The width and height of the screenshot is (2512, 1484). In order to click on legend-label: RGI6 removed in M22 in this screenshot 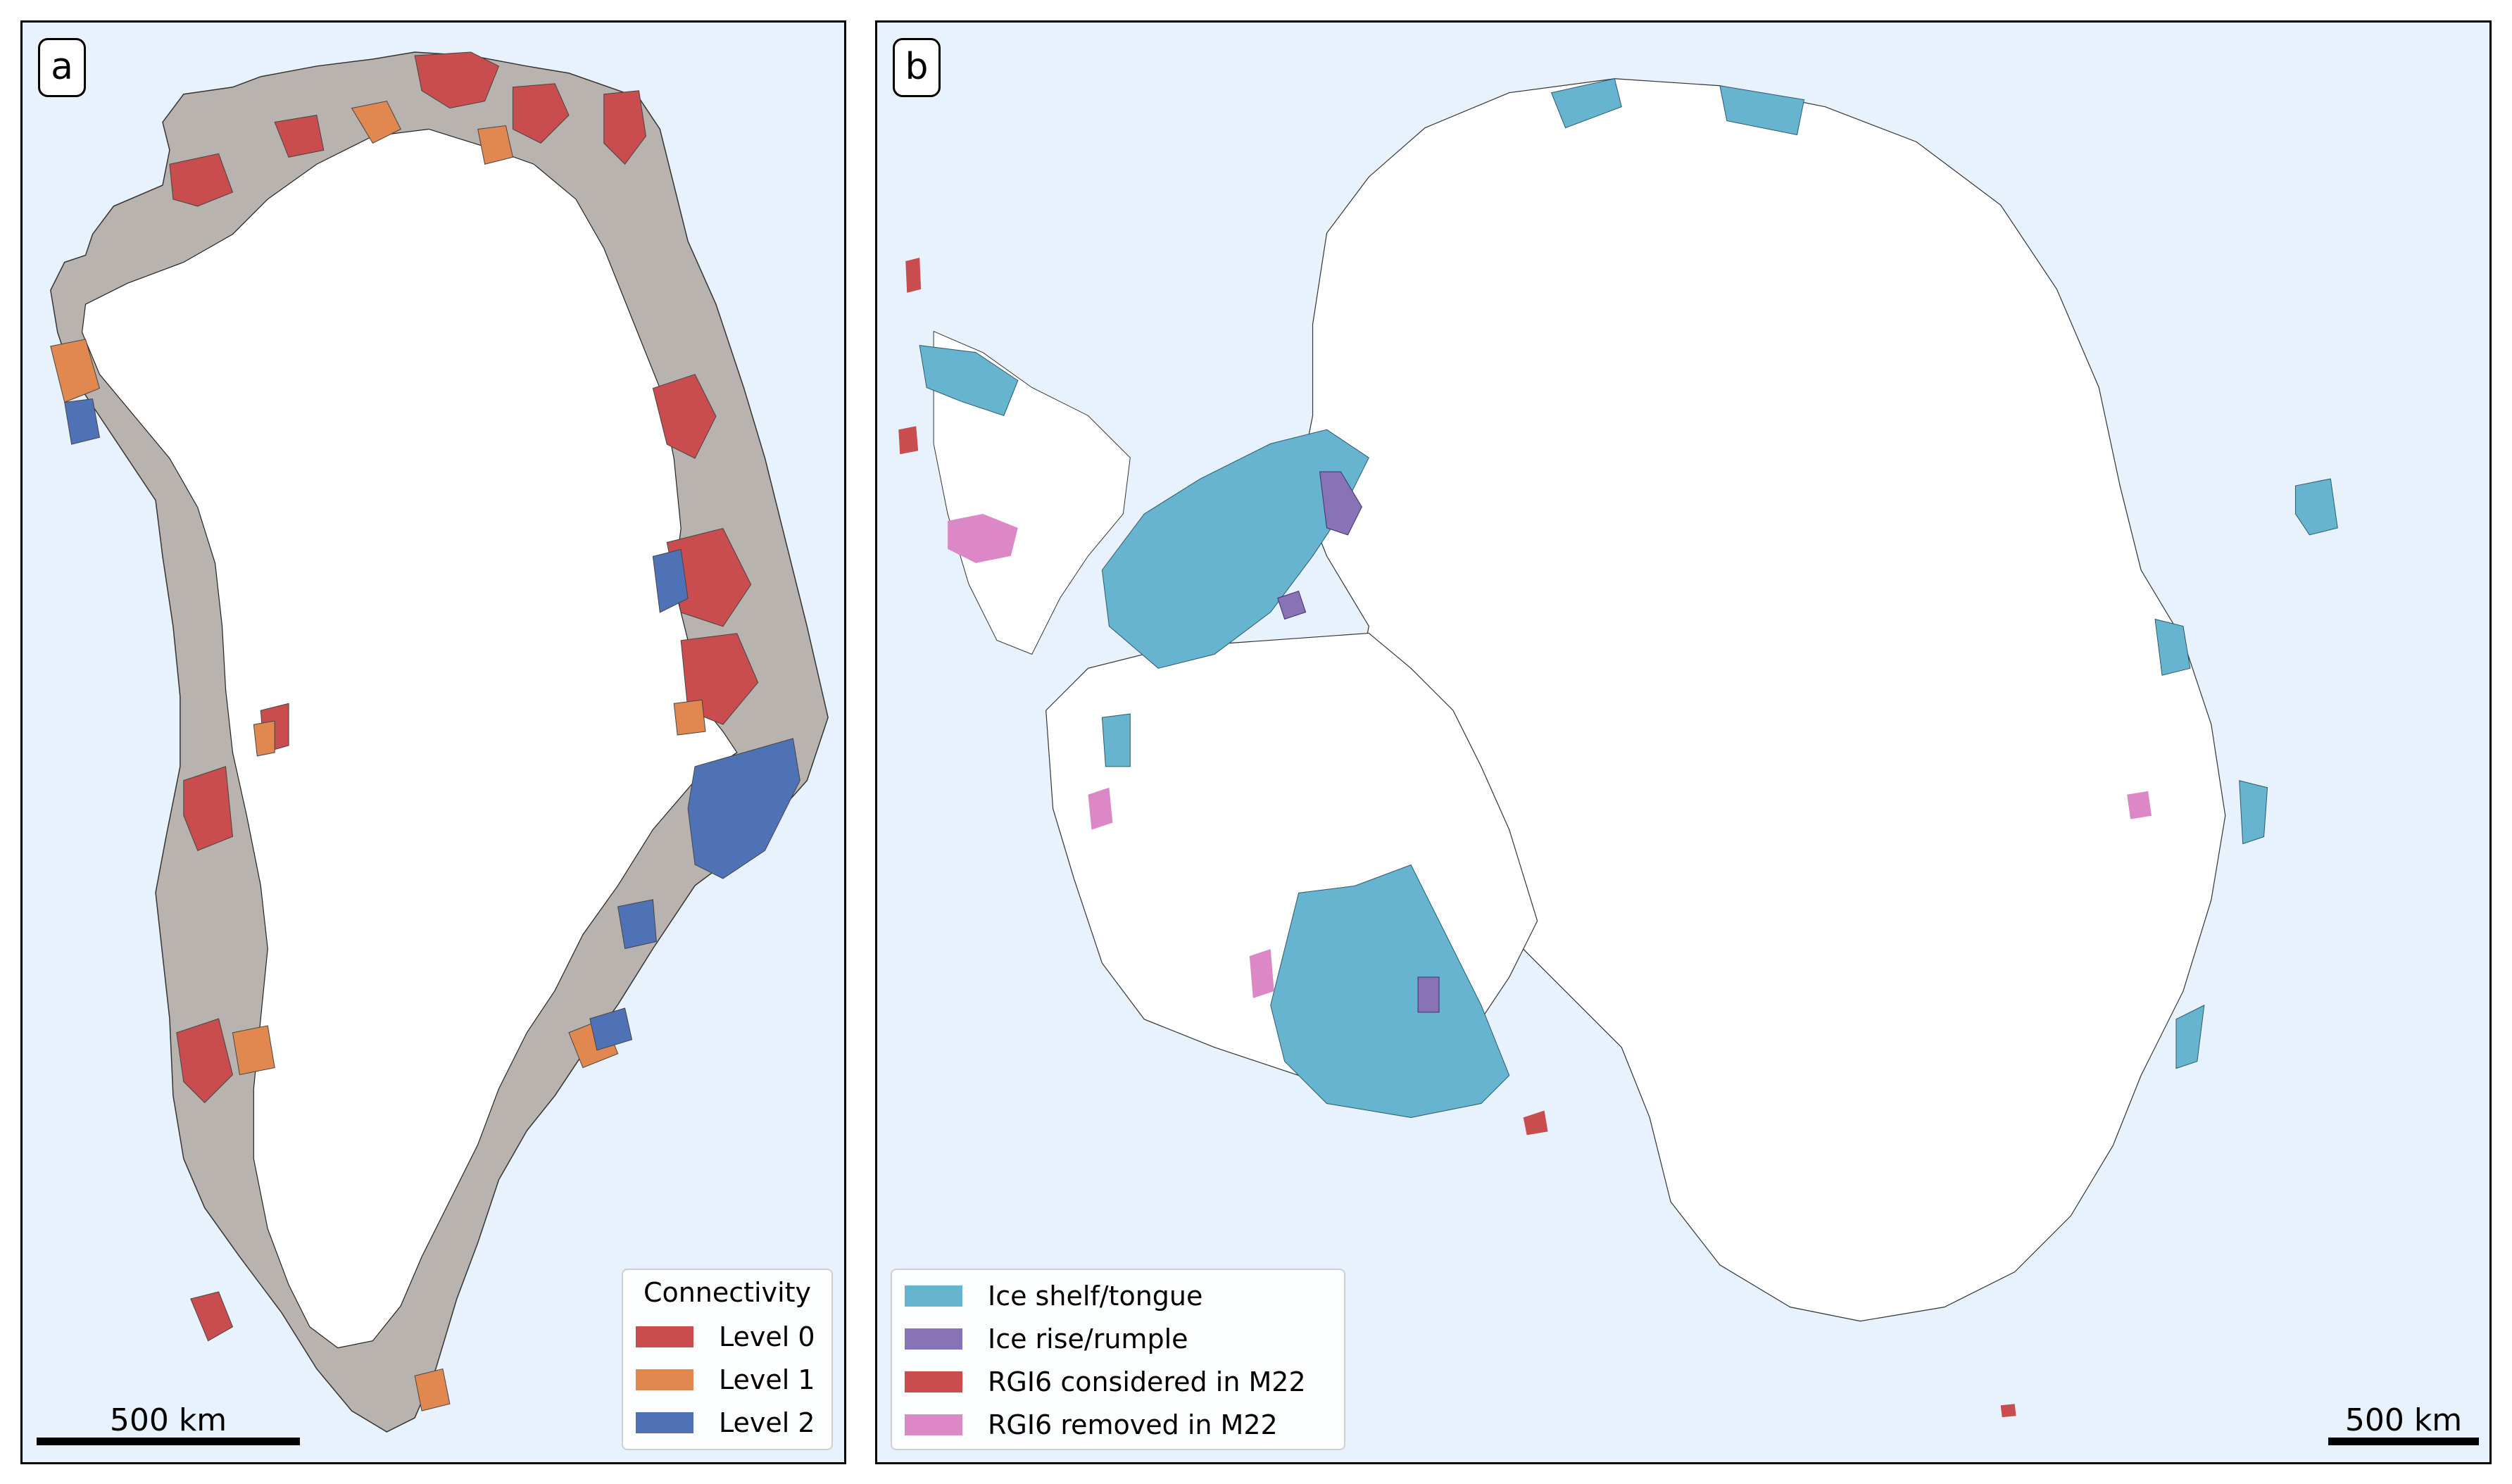, I will do `click(1133, 1424)`.